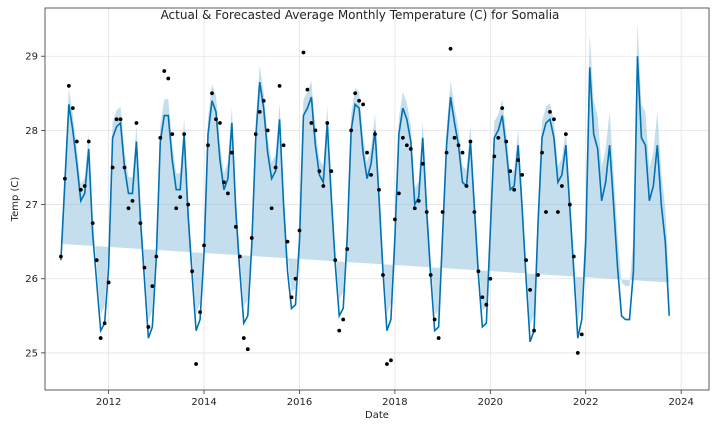 The height and width of the screenshot is (432, 720). I want to click on x-tick-label: 2018, so click(394, 402).